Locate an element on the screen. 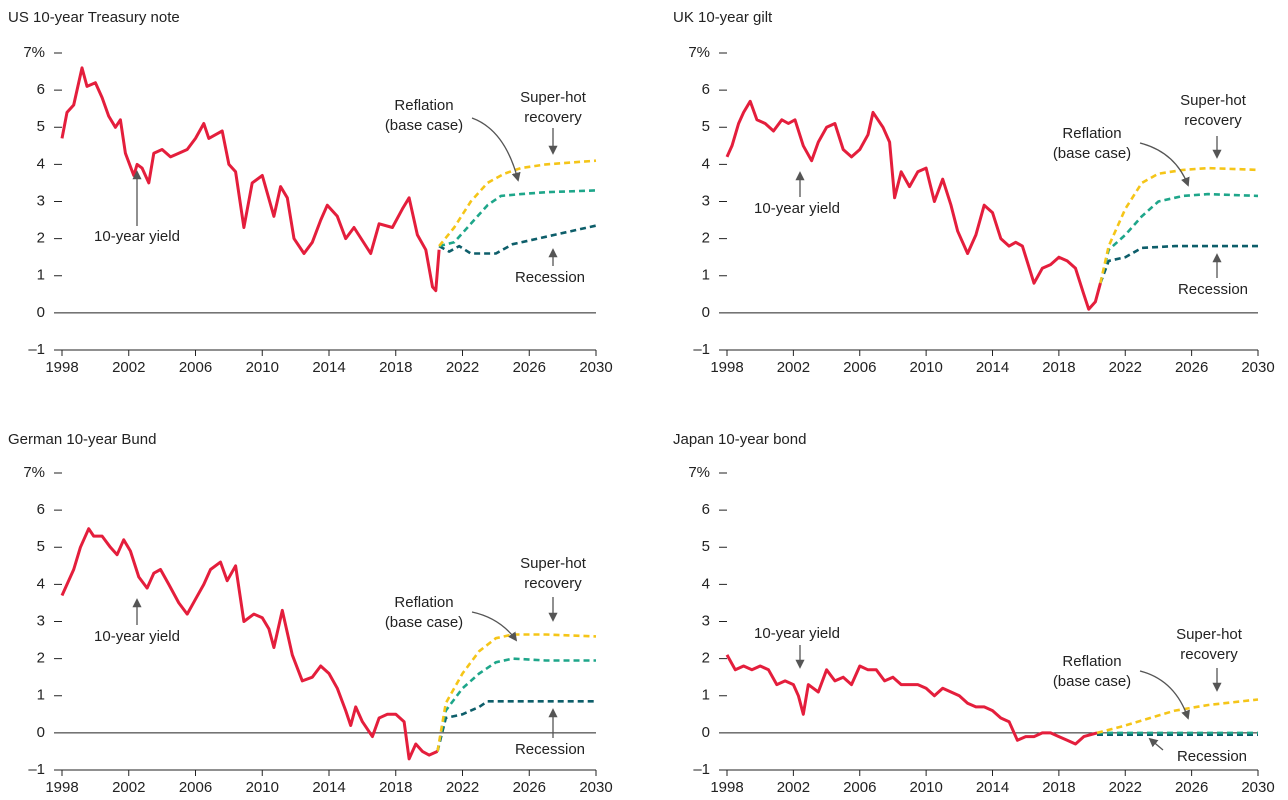 The image size is (1288, 800). panel-title: Japan 10-year bond is located at coordinates (739, 439).